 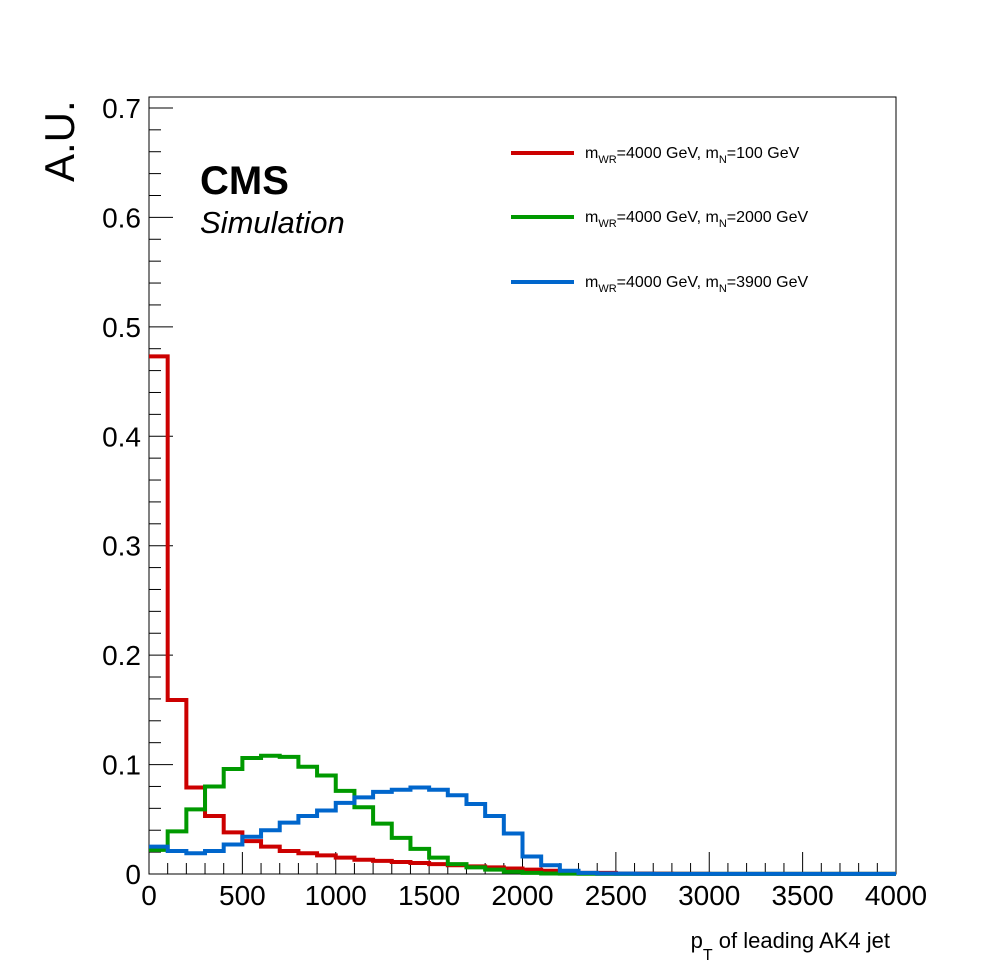 I want to click on y-axis-title: A.U., so click(x=59, y=141).